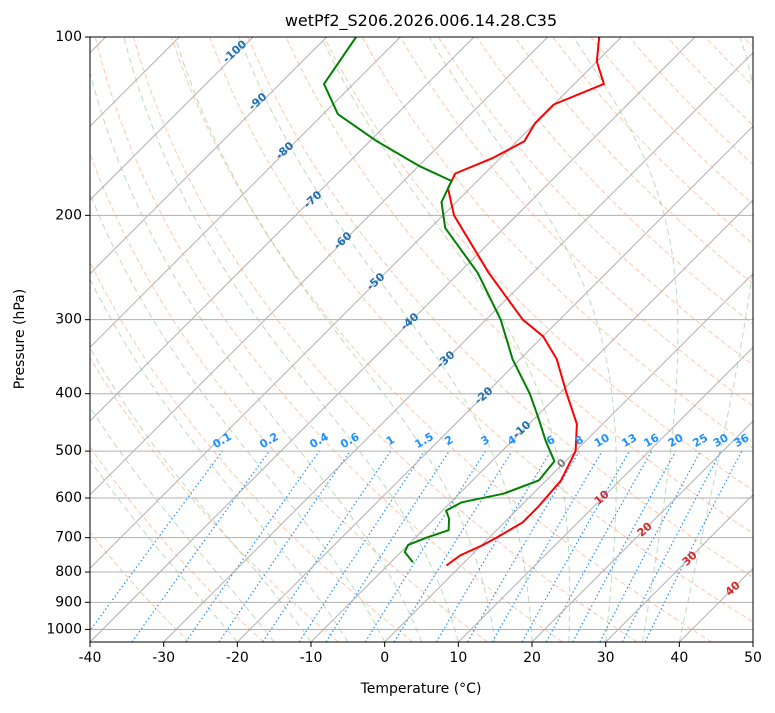  I want to click on y-axis-label: Pressure (hPa), so click(20, 339).